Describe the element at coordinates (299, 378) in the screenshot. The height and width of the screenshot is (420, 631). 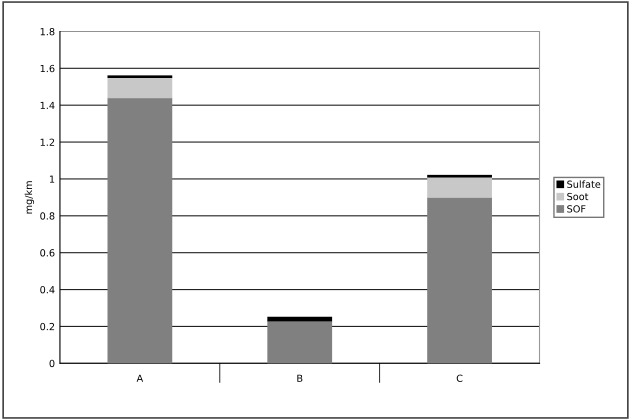
I see `x-tick-label: B` at that location.